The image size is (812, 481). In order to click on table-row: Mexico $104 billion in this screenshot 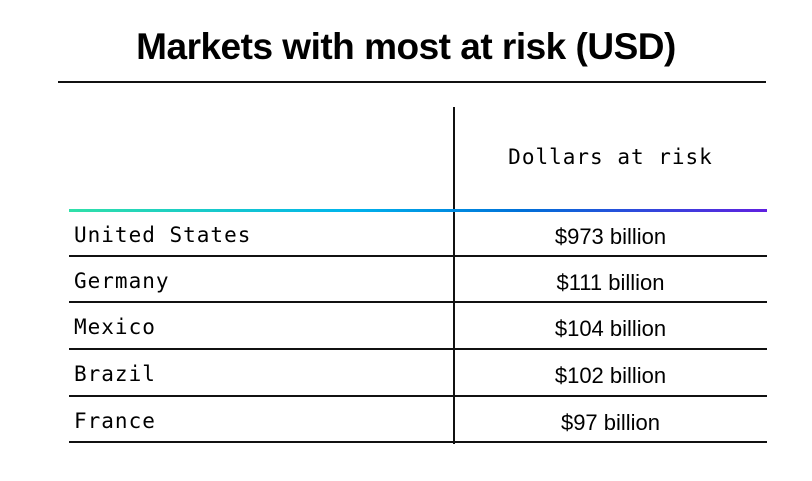, I will do `click(418, 326)`.